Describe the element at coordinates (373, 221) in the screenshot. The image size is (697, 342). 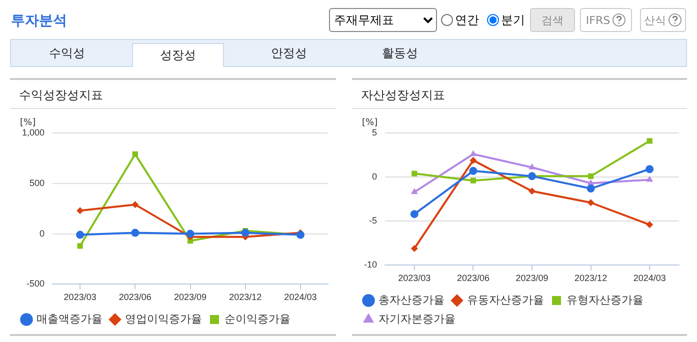
I see `y-tick-label: -5` at that location.